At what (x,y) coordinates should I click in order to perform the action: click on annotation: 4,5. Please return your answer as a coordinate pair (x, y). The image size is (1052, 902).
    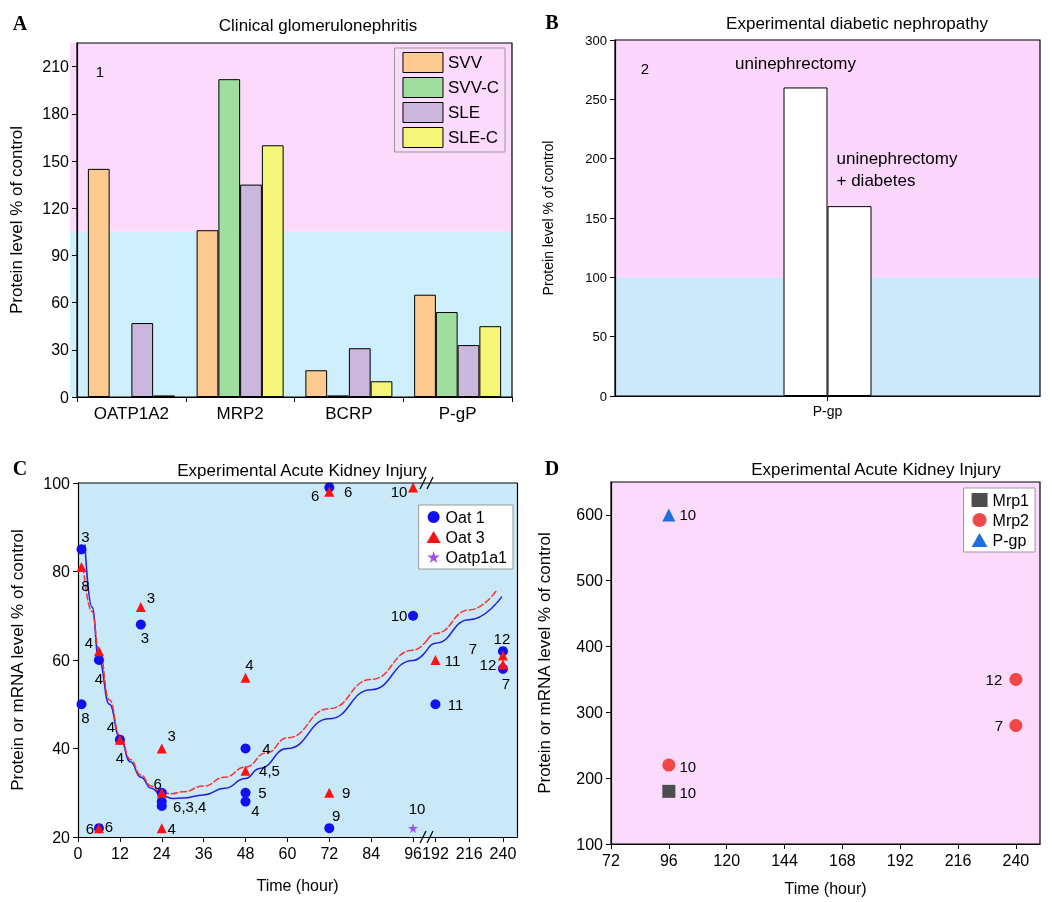
    Looking at the image, I should click on (269, 771).